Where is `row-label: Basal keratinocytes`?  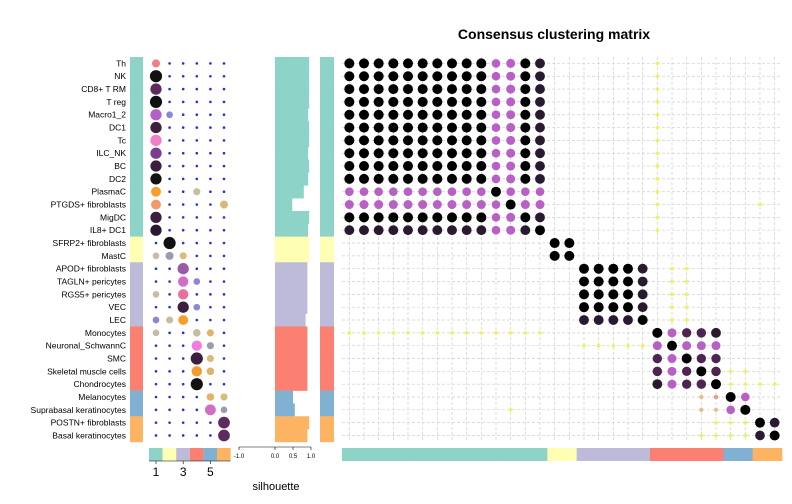 row-label: Basal keratinocytes is located at coordinates (89, 435).